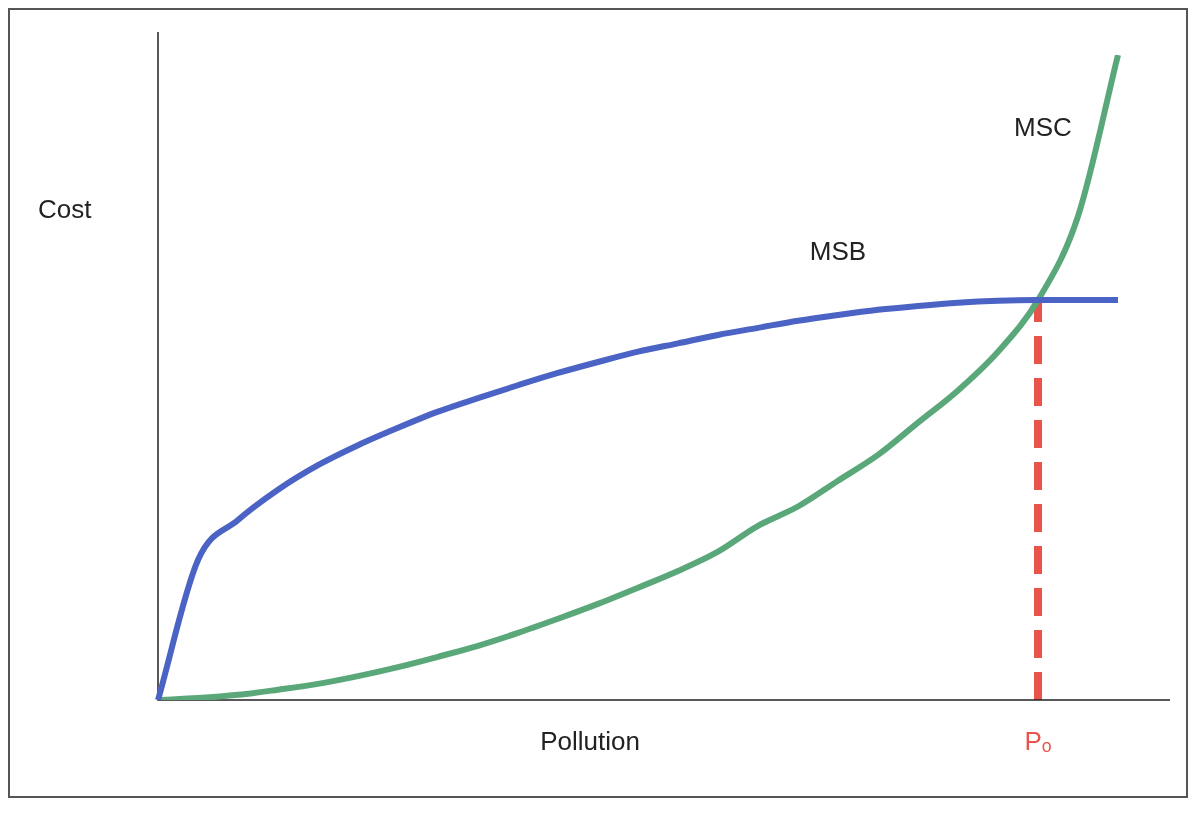  What do you see at coordinates (1038, 741) in the screenshot?
I see `text: Pₒ` at bounding box center [1038, 741].